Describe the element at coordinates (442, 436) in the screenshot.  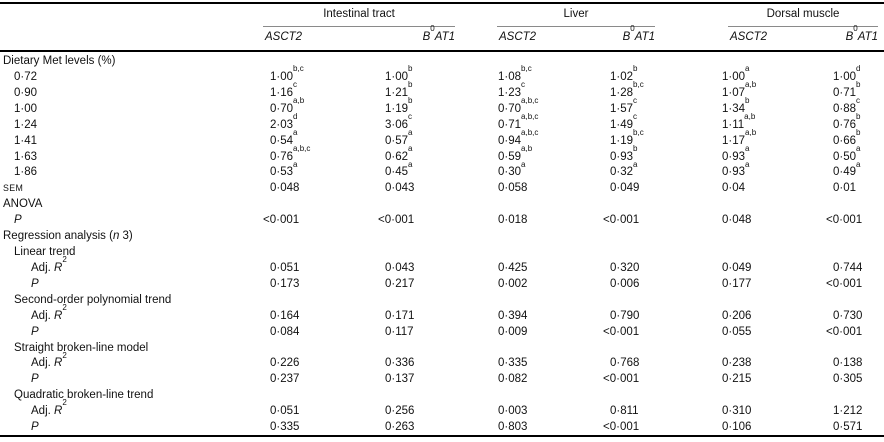
I see `bottom-rule` at that location.